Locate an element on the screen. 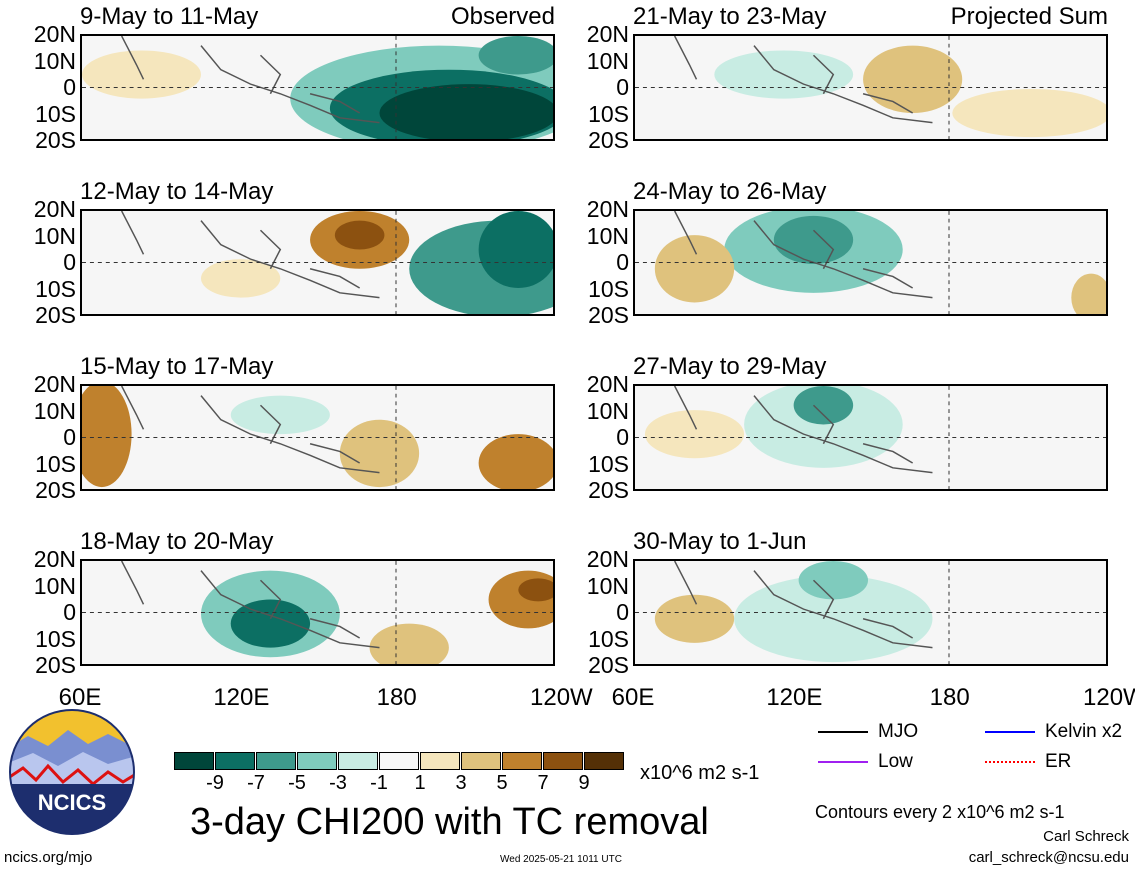  colorbar-tick-label: 9 is located at coordinates (584, 783).